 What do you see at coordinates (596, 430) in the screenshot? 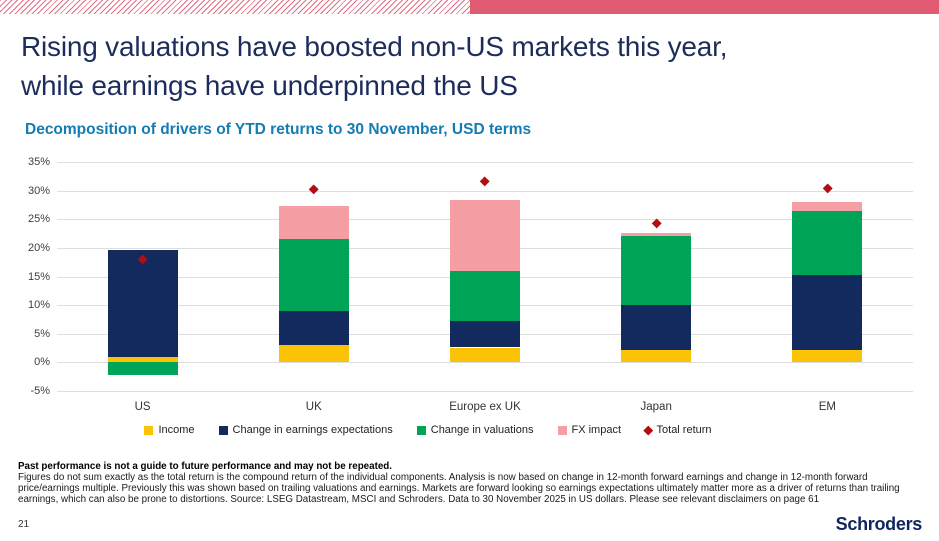
I see `legend-label: FX impact` at bounding box center [596, 430].